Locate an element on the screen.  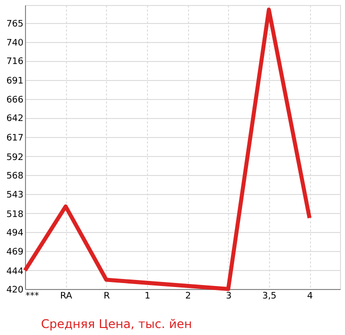
y-tick-label: 691 is located at coordinates (15, 81).